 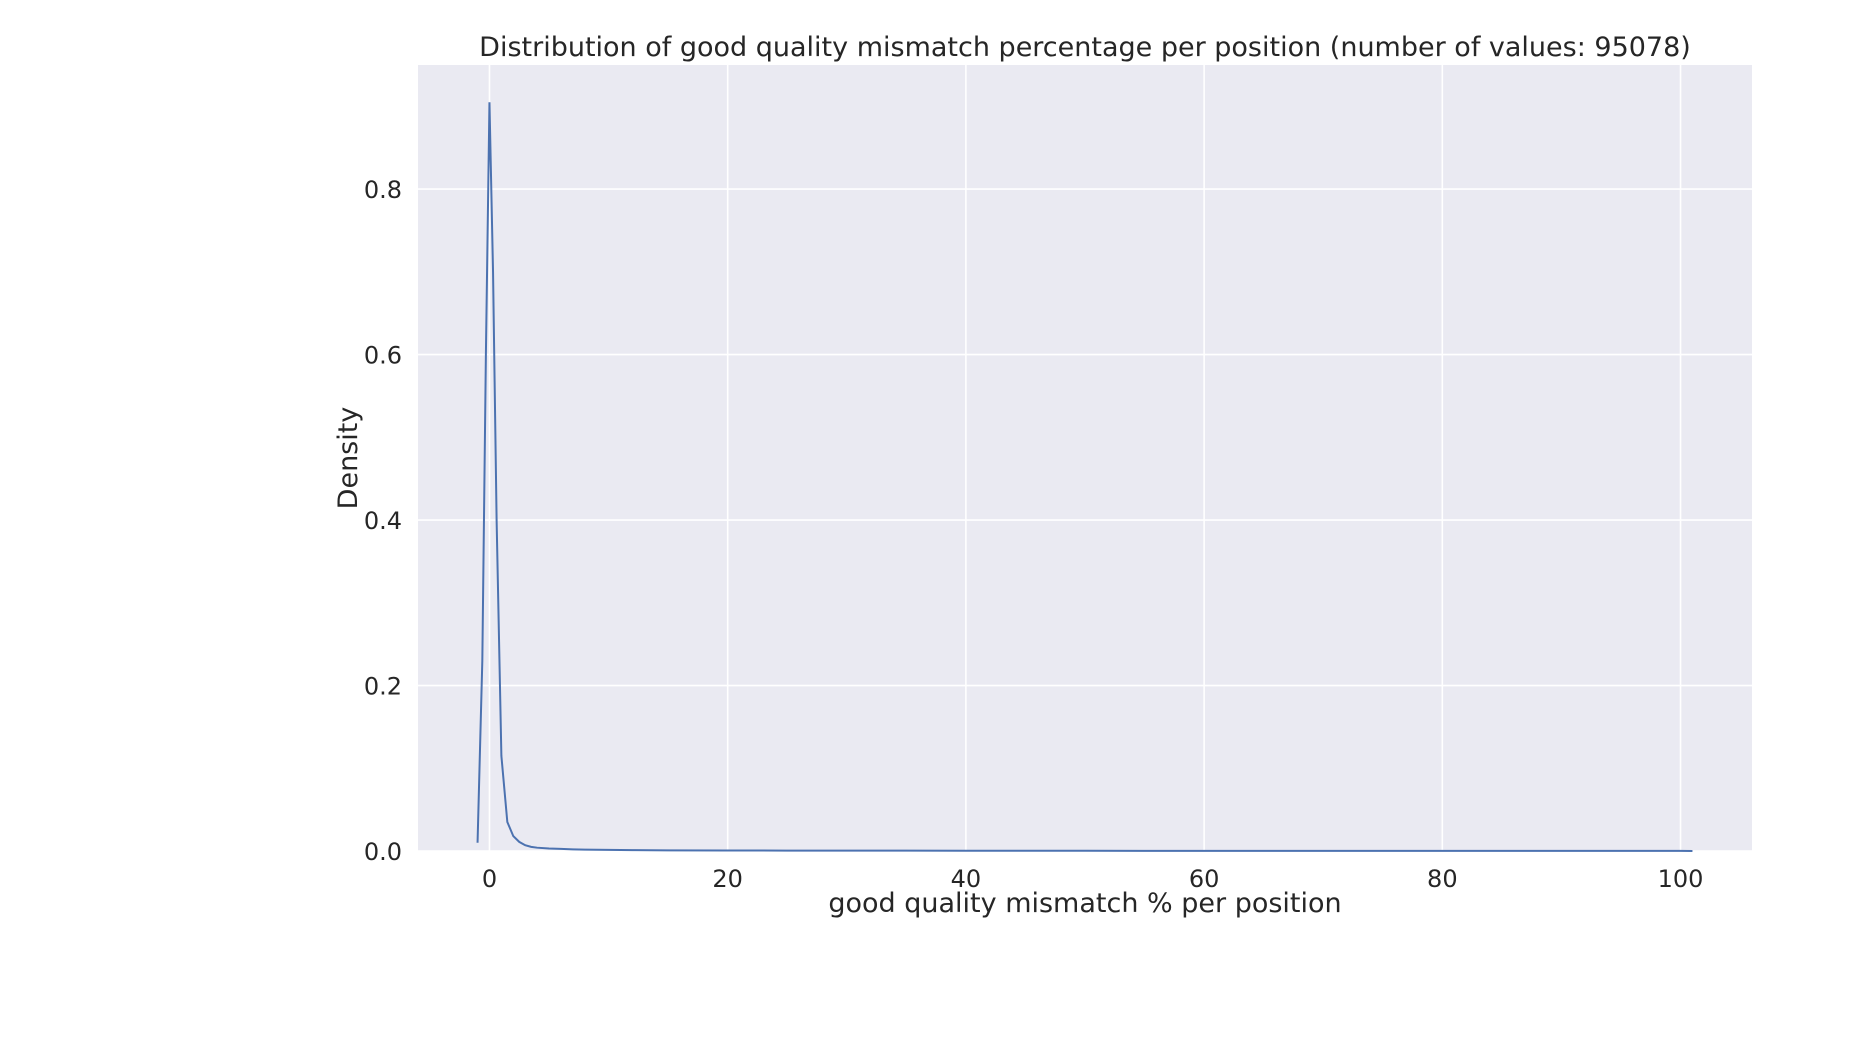 What do you see at coordinates (1681, 879) in the screenshot?
I see `x-tick-label: 100` at bounding box center [1681, 879].